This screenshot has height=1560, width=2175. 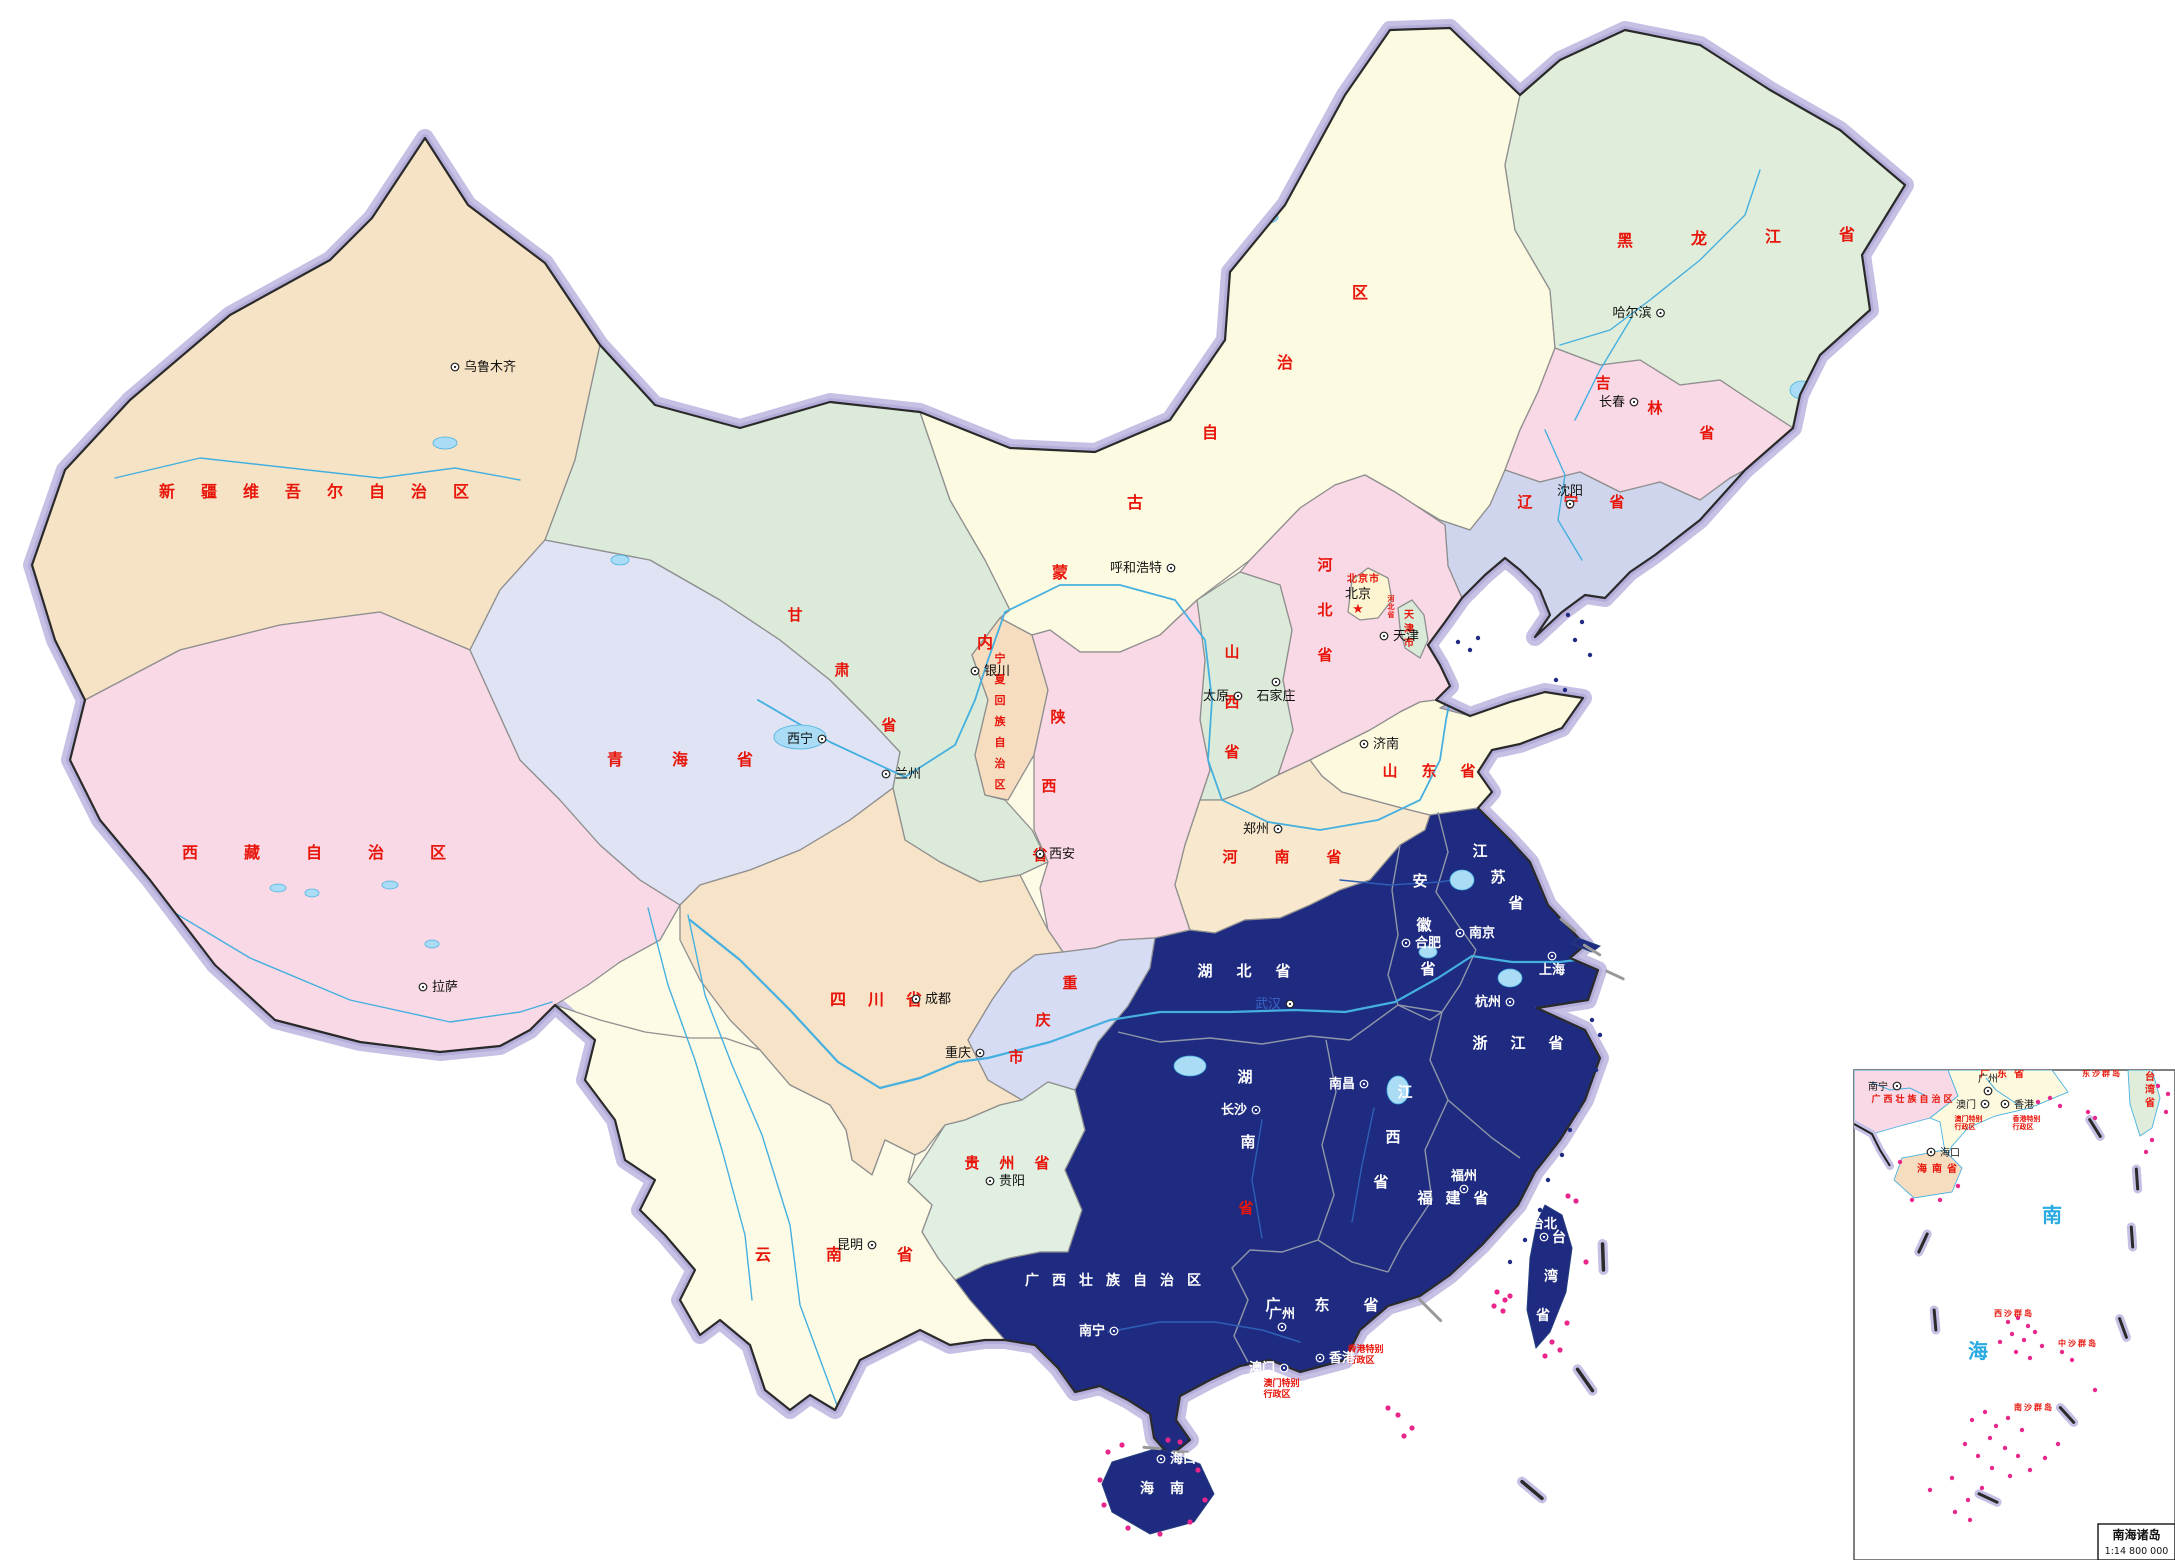 What do you see at coordinates (251, 491) in the screenshot?
I see `label-char: 维` at bounding box center [251, 491].